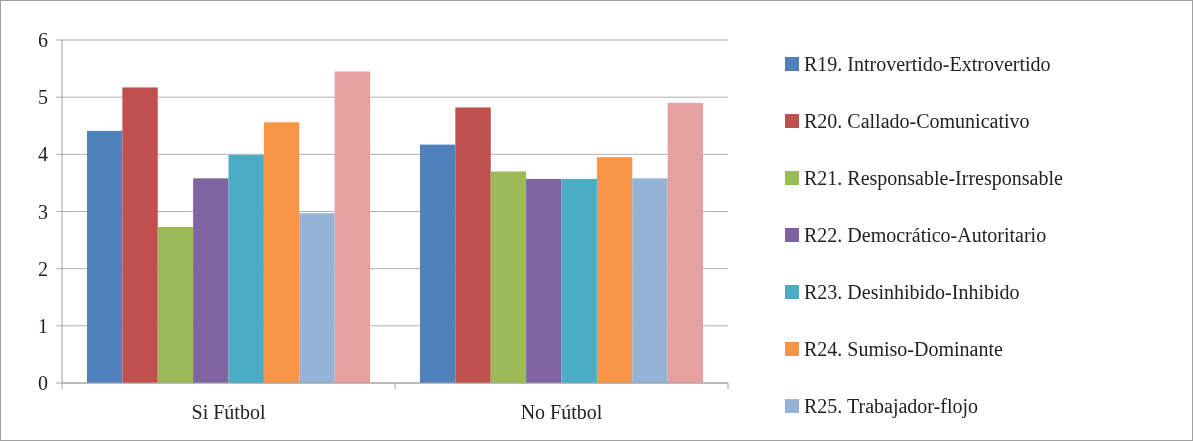  Describe the element at coordinates (228, 412) in the screenshot. I see `x-tick-label: Si Fútbol` at that location.